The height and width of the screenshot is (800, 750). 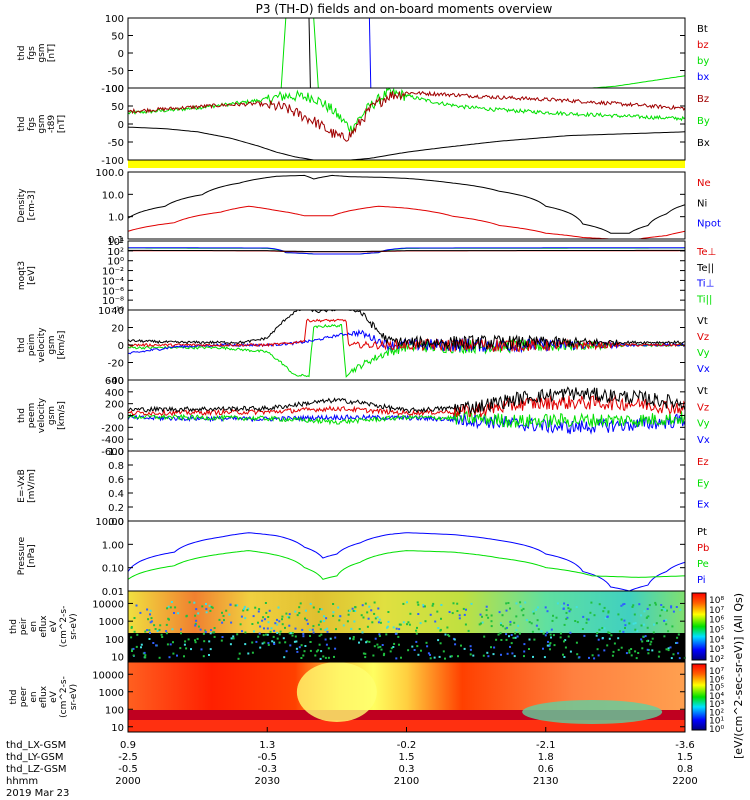 What do you see at coordinates (42, 345) in the screenshot?
I see `y-axis-label: velocity` at bounding box center [42, 345].